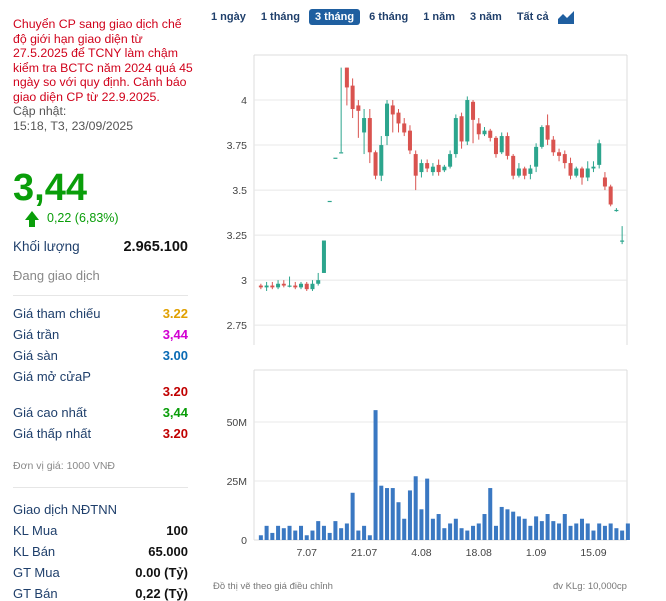 The width and height of the screenshot is (666, 601). I want to click on foreign-value: 65.000, so click(168, 551).